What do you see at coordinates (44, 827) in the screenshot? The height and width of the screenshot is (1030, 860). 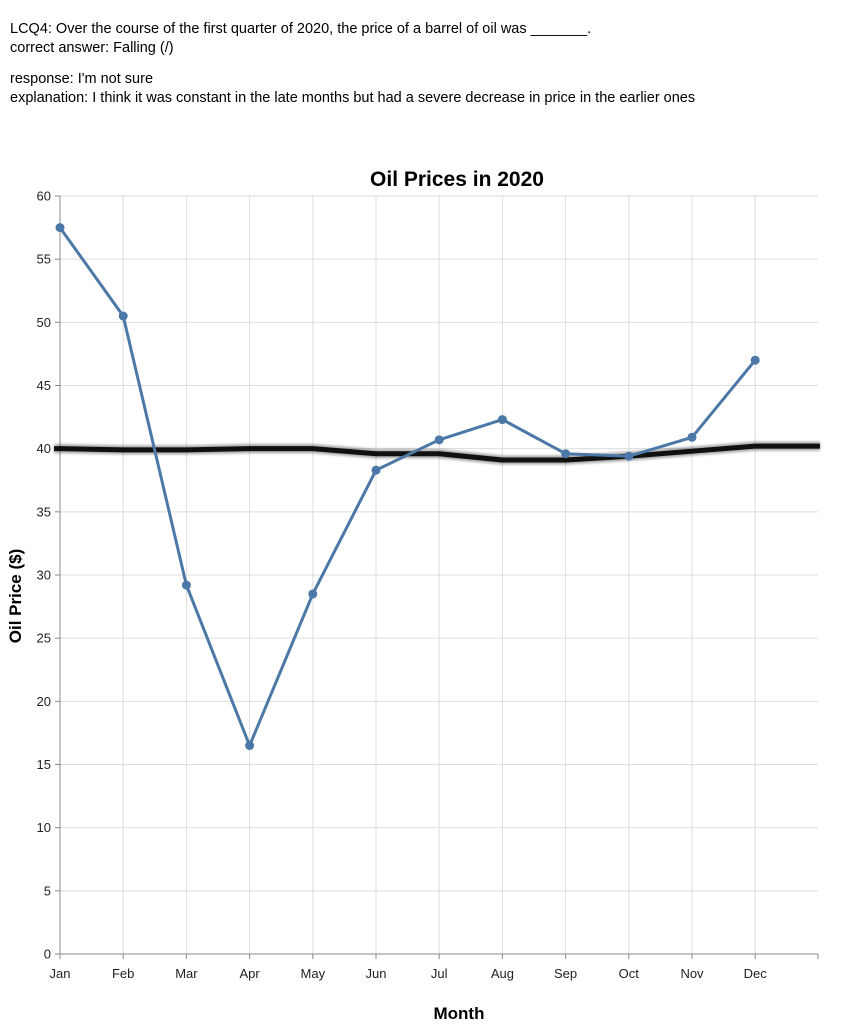 I see `y-tick-label: 10` at bounding box center [44, 827].